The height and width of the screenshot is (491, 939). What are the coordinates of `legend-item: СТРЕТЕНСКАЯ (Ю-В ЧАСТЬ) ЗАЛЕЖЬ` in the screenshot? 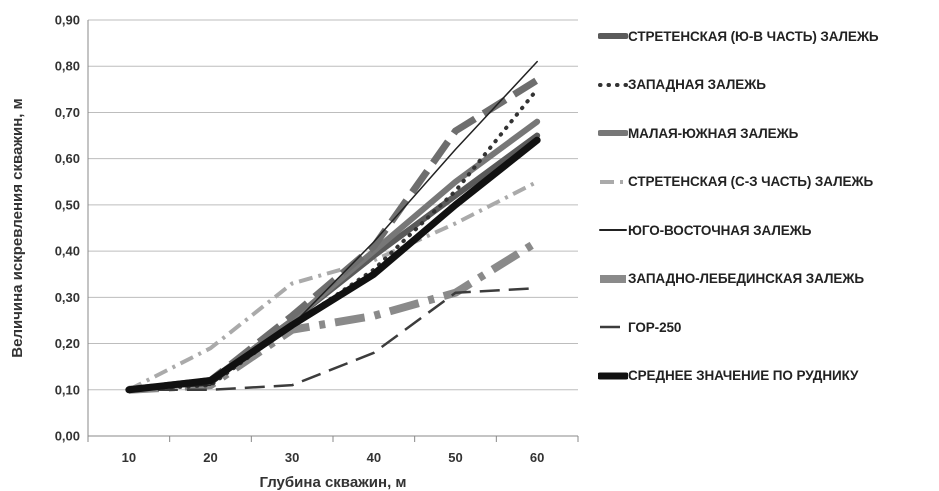 It's located at (767, 36).